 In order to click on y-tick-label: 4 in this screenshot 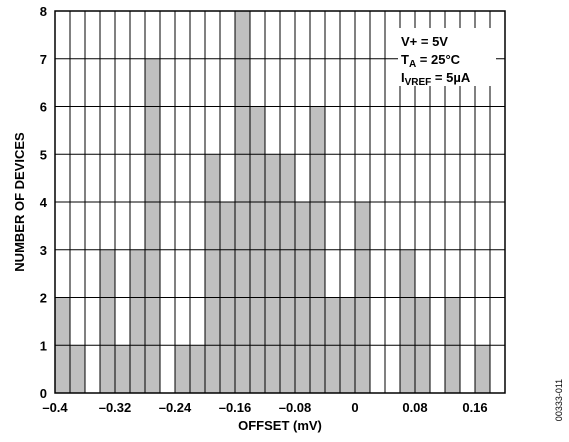, I will do `click(44, 202)`.